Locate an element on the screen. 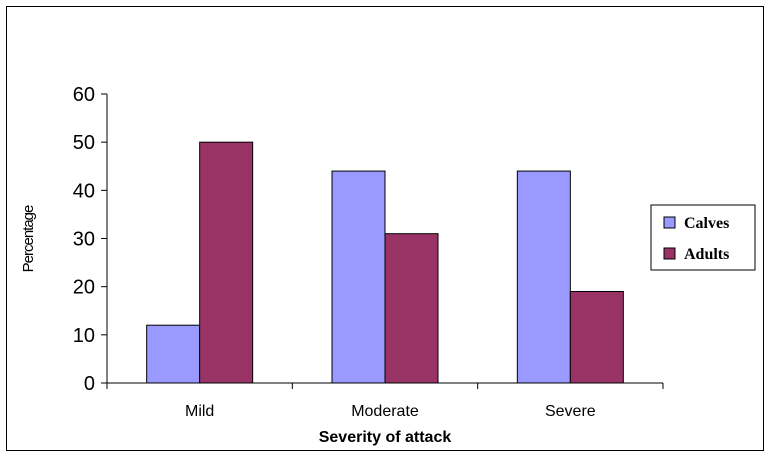  bar-adults-mild is located at coordinates (226, 262).